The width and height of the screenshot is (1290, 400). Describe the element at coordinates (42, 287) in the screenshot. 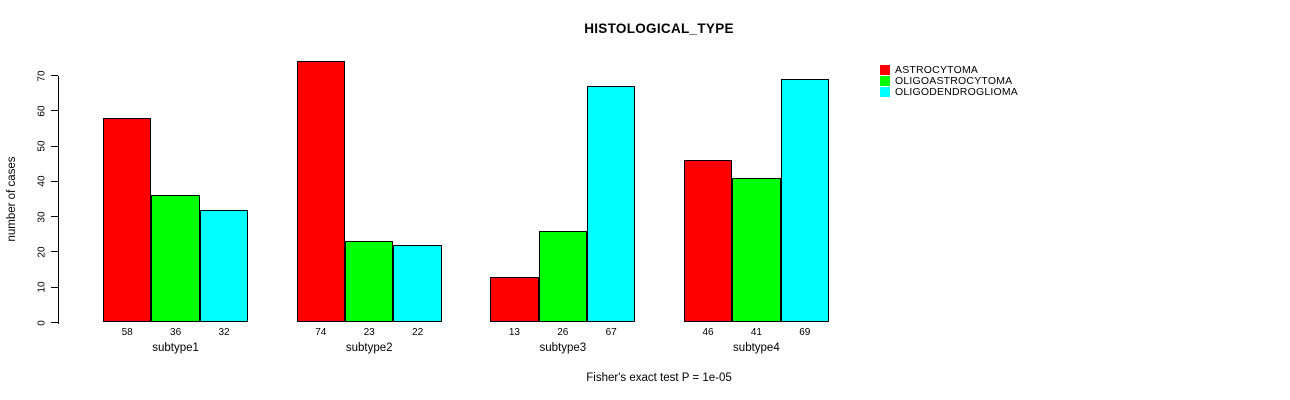

I see `y-tick-label: 10` at that location.